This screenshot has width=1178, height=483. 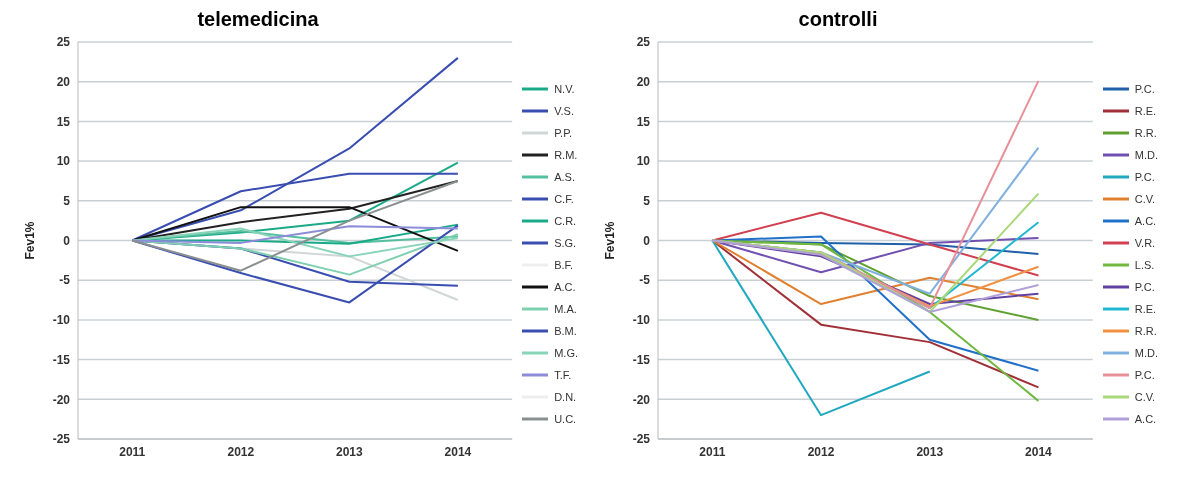 What do you see at coordinates (1144, 265) in the screenshot?
I see `legend-label: L.S.` at bounding box center [1144, 265].